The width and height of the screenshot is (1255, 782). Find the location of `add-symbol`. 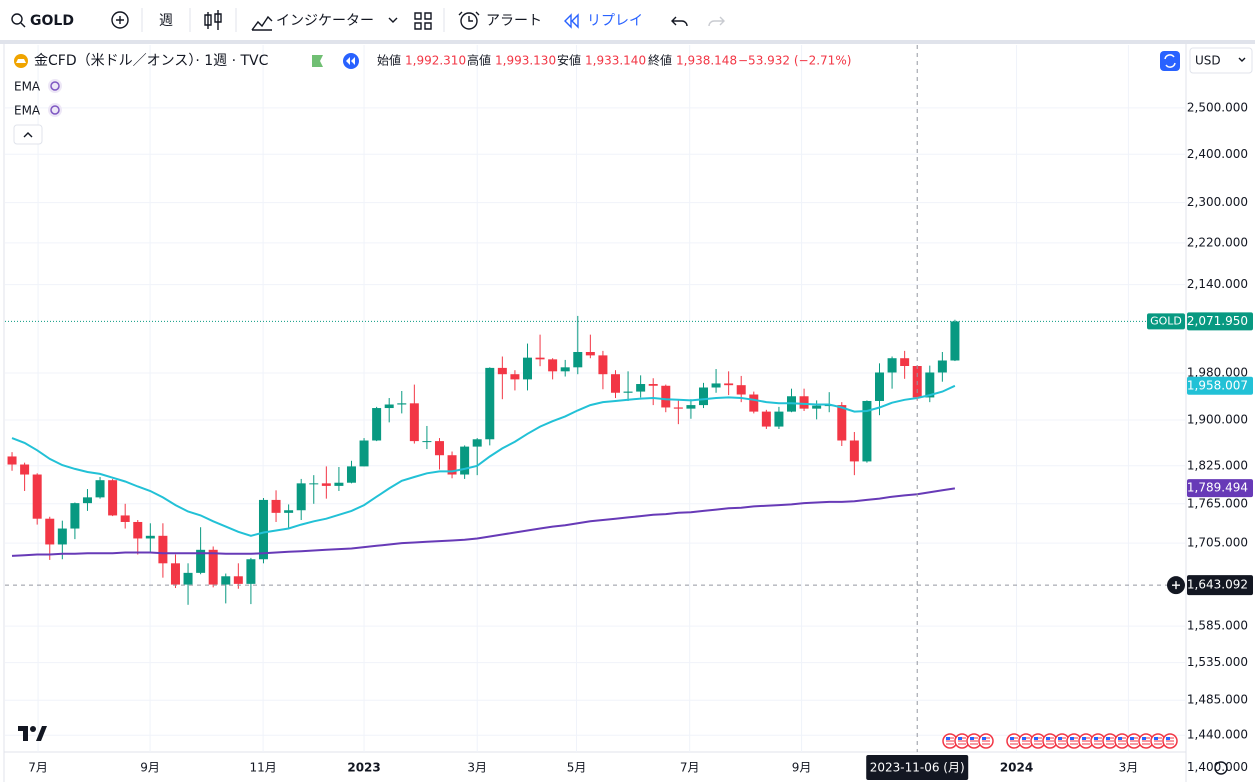

add-symbol is located at coordinates (120, 20).